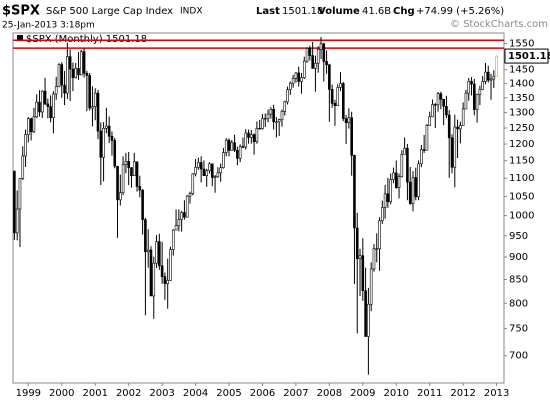  I want to click on legend-swatch, so click(20, 38).